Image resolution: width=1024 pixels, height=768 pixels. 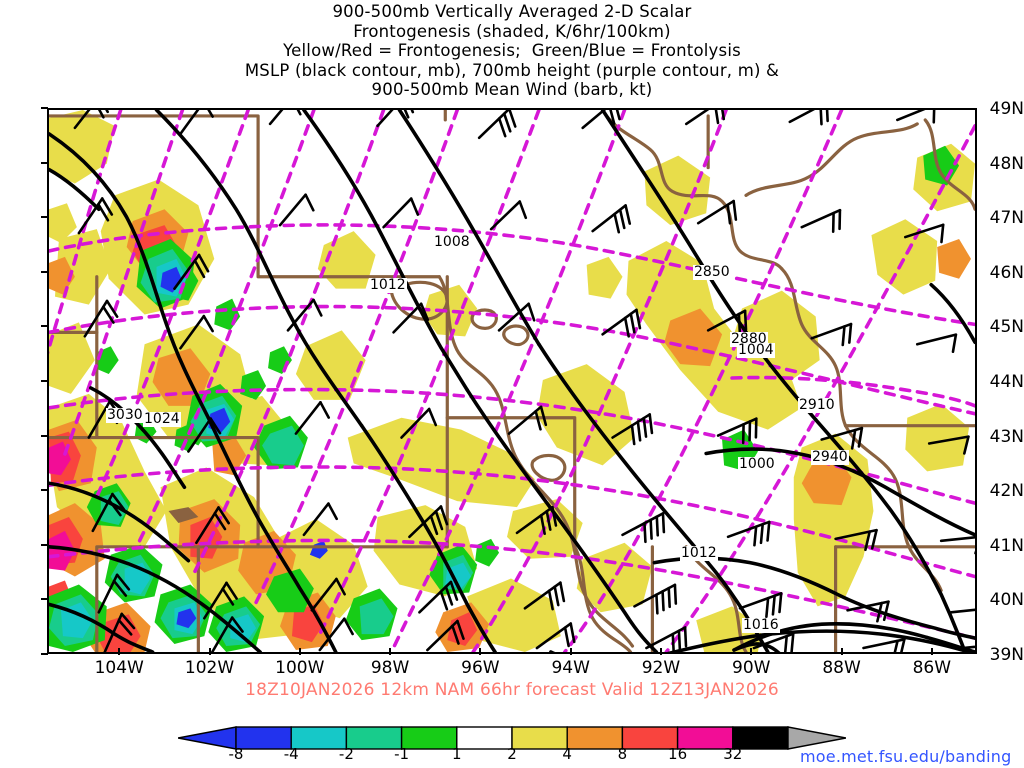 I want to click on colorbar-swatches, so click(x=512, y=738).